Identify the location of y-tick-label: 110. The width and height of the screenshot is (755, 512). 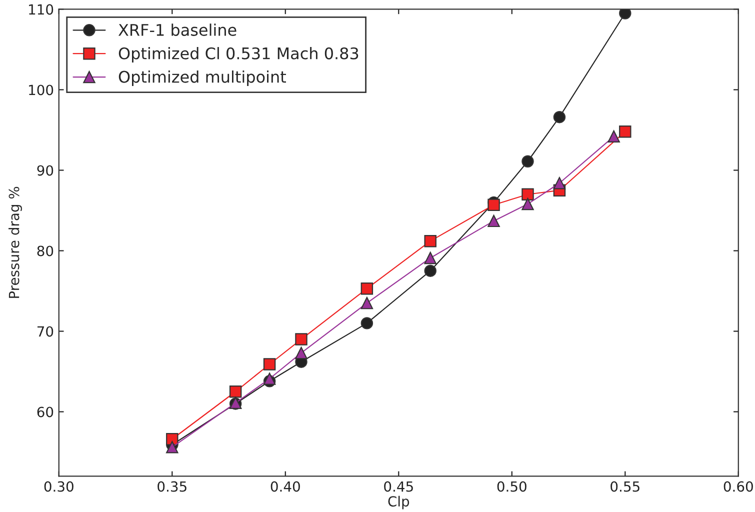
(41, 9).